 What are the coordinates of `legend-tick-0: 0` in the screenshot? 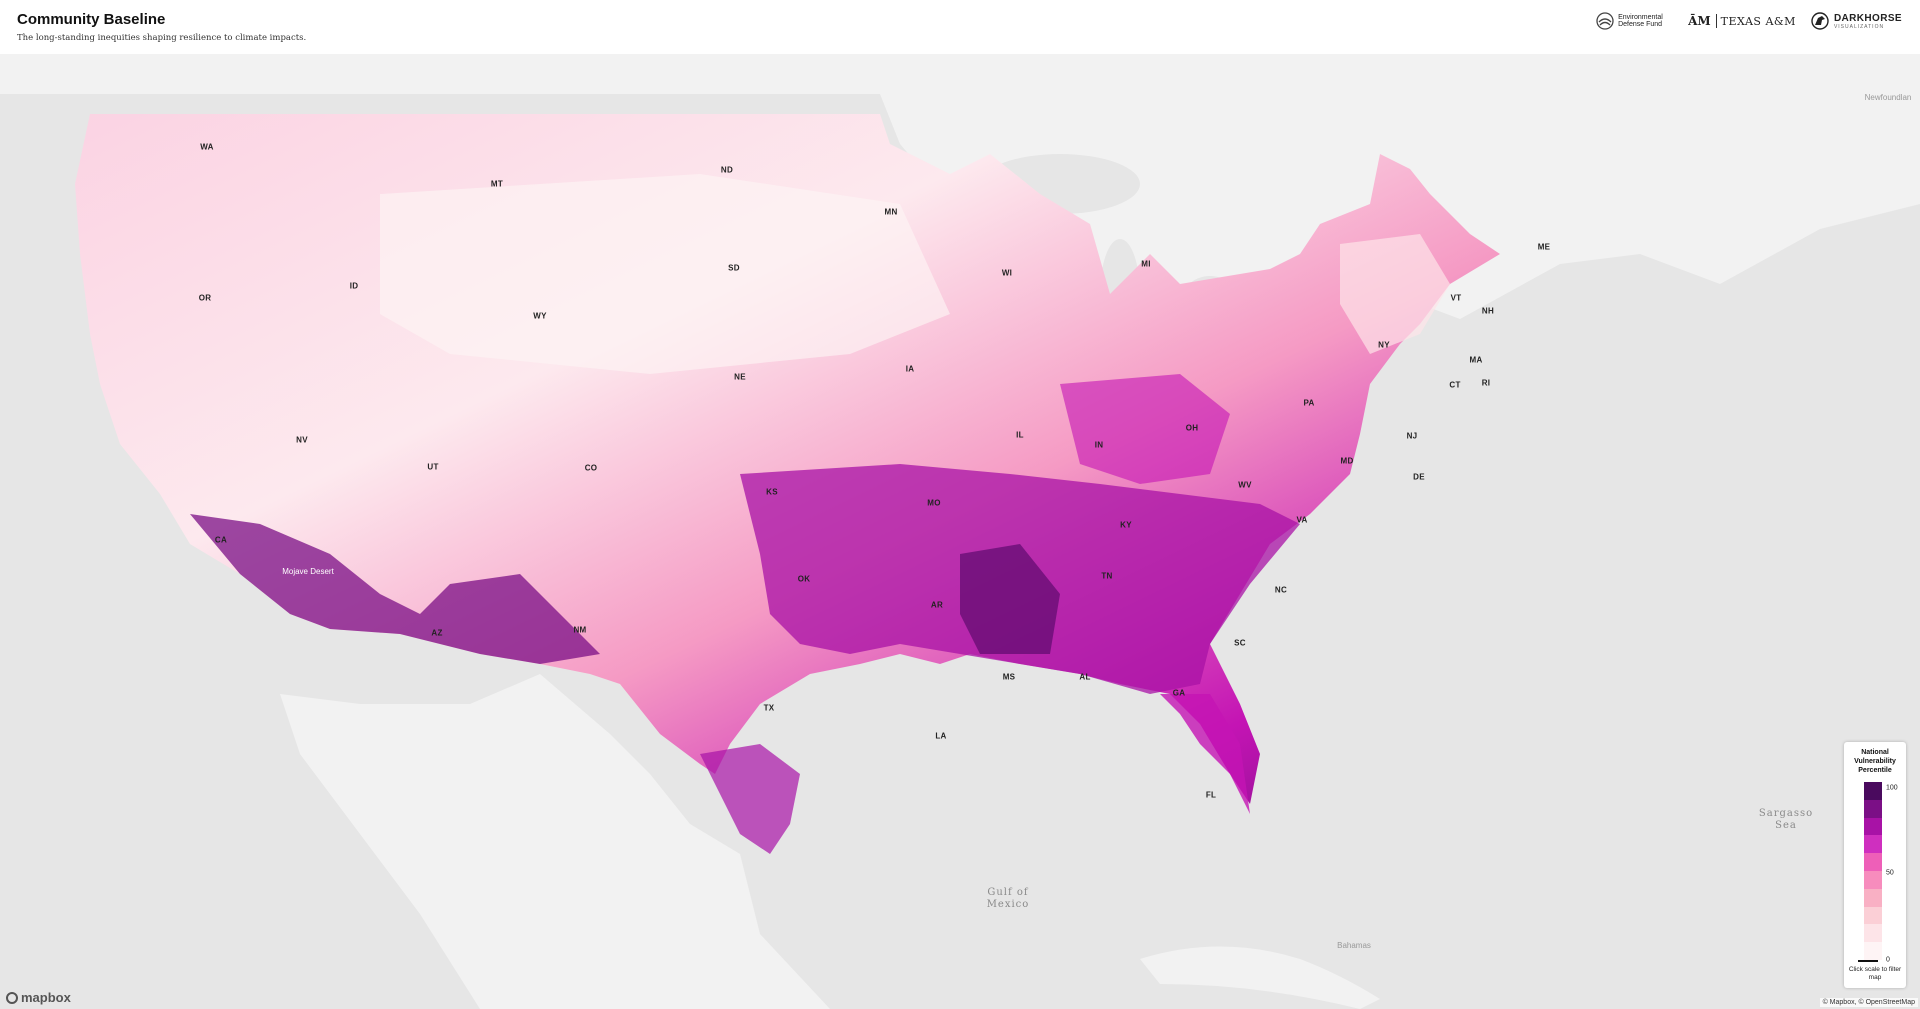 It's located at (1888, 960).